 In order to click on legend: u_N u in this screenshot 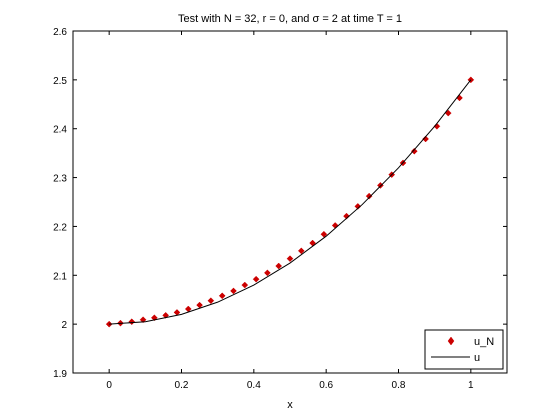, I will do `click(464, 349)`.